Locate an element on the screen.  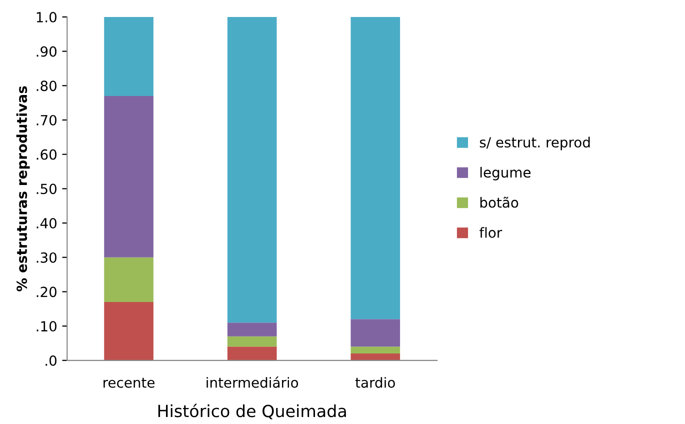
x-tick-label: recente is located at coordinates (129, 383).